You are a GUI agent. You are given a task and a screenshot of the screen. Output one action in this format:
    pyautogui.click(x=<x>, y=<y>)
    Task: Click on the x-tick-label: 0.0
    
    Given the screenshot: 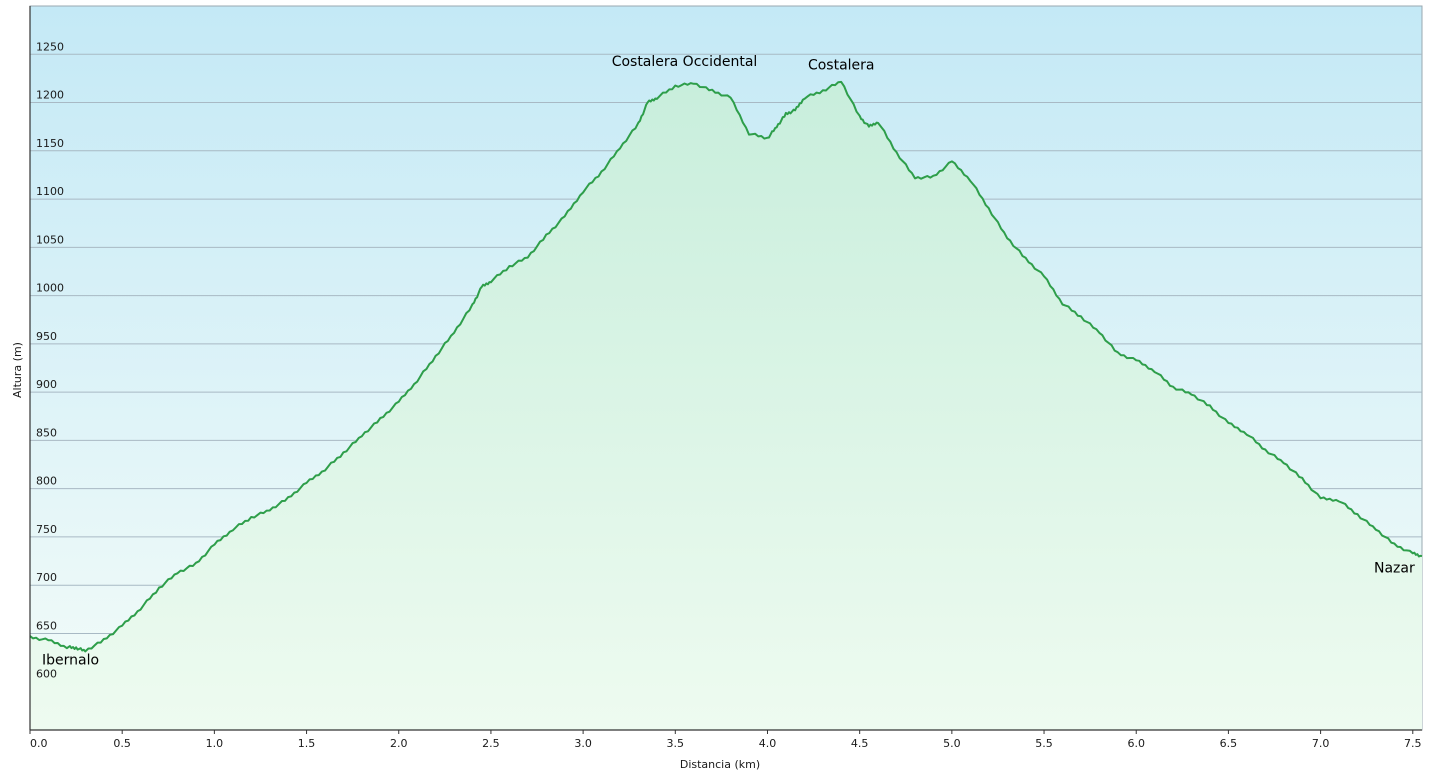 What is the action you would take?
    pyautogui.click(x=39, y=743)
    